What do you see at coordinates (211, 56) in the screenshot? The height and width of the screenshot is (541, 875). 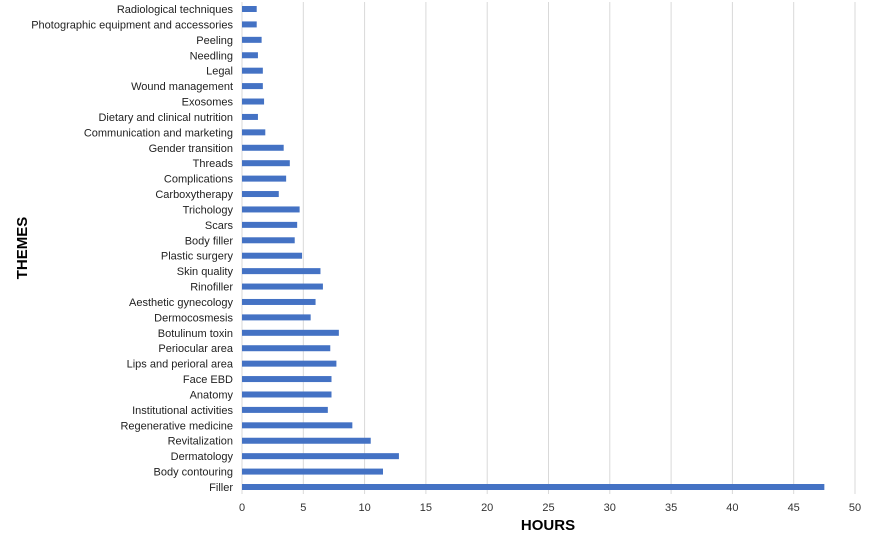 I see `category-label: Needling` at bounding box center [211, 56].